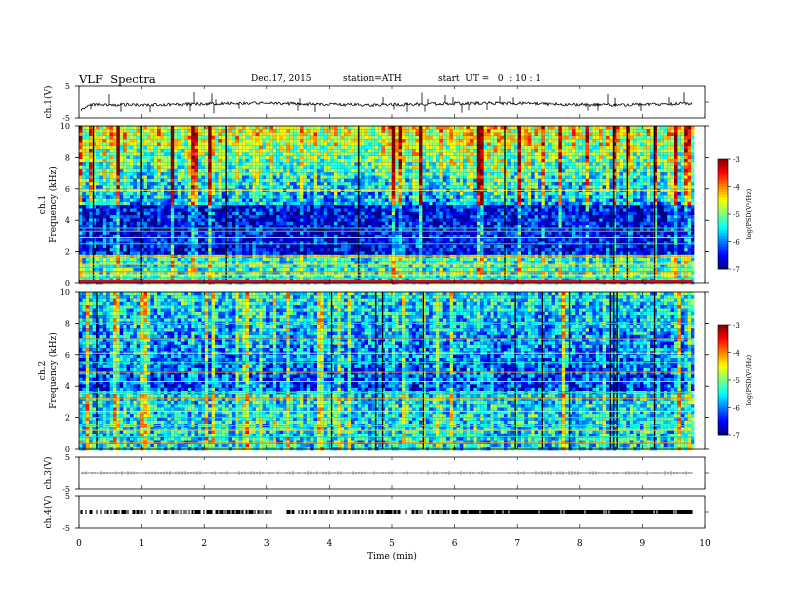 Image resolution: width=792 pixels, height=612 pixels. I want to click on x-axis-label: Time (min), so click(392, 556).